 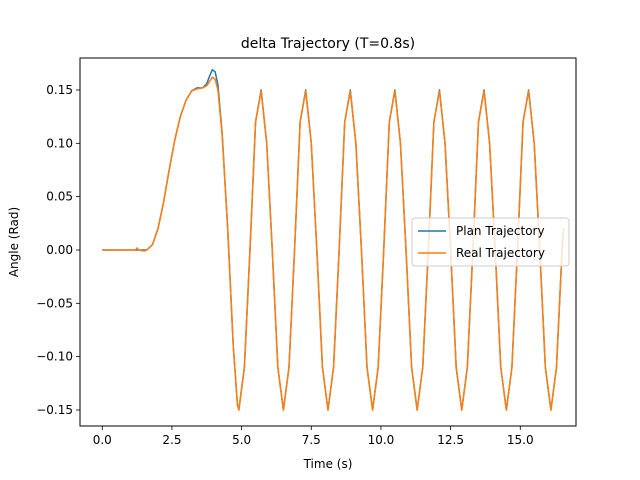 I want to click on y-axis-label: Angle (Rad), so click(x=14, y=242).